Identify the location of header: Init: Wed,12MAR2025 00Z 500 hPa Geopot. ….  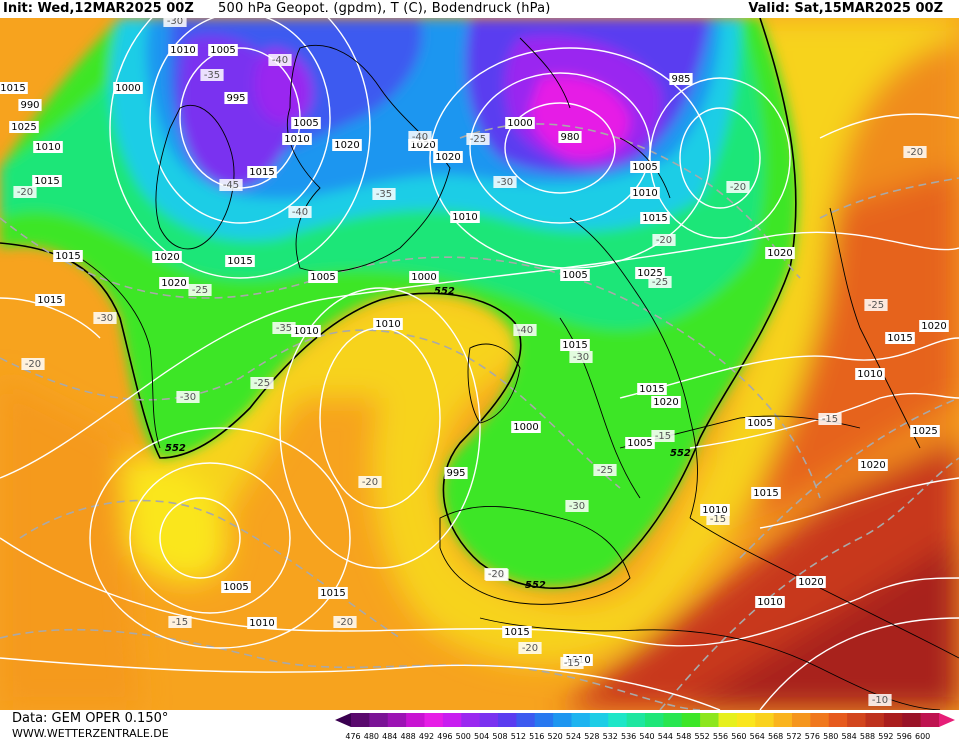
(479, 9).